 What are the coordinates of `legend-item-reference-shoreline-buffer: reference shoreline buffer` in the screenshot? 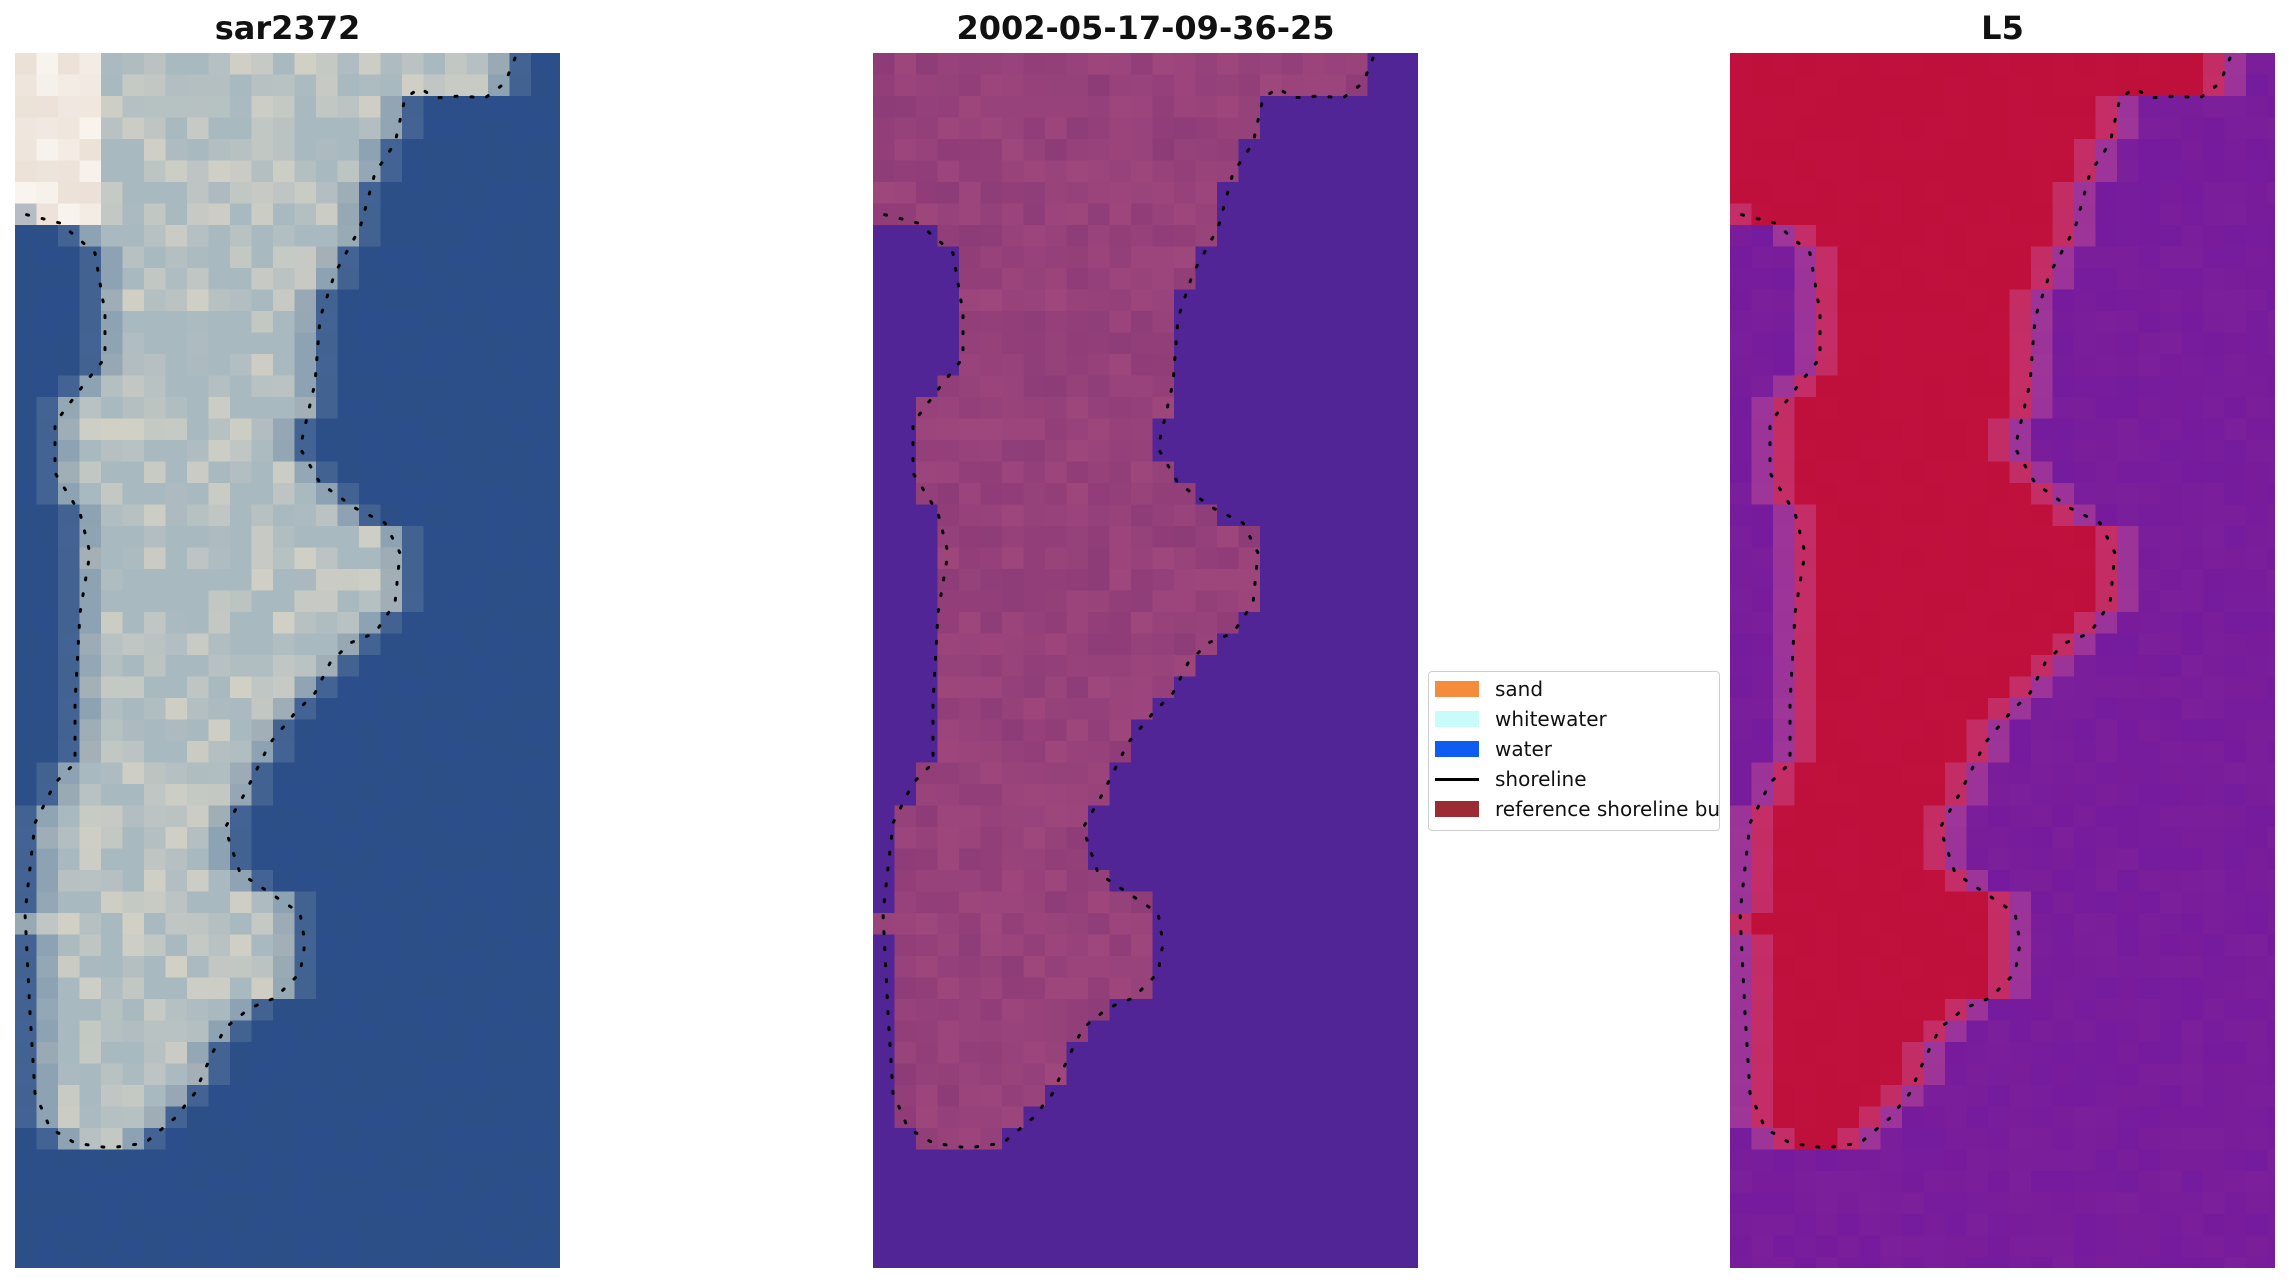 It's located at (1577, 809).